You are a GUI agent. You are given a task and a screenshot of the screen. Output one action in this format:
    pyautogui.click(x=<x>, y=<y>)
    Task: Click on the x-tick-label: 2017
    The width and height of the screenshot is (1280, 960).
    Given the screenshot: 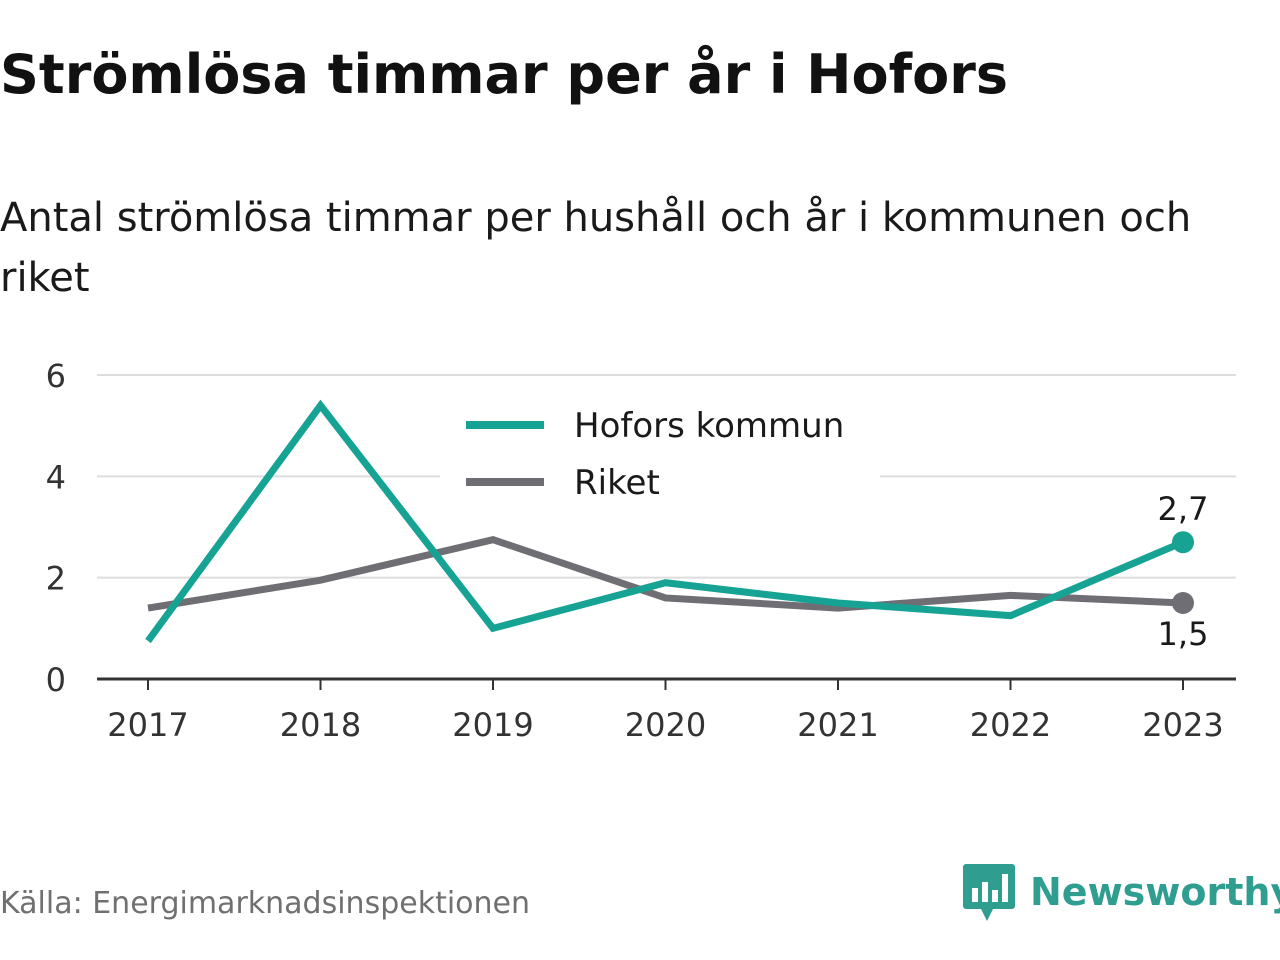 What is the action you would take?
    pyautogui.click(x=147, y=725)
    